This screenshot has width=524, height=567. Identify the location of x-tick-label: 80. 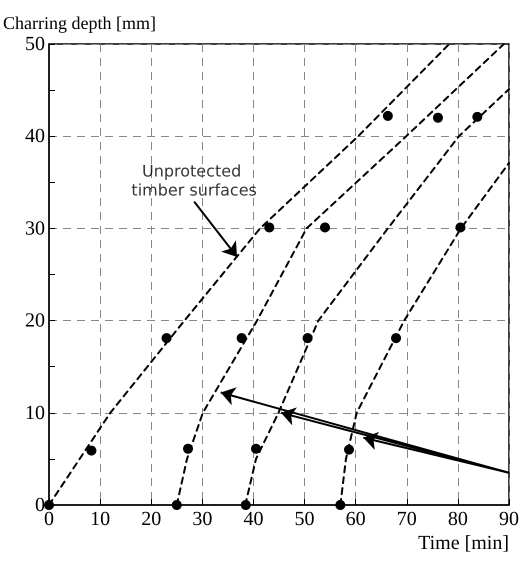
(458, 519).